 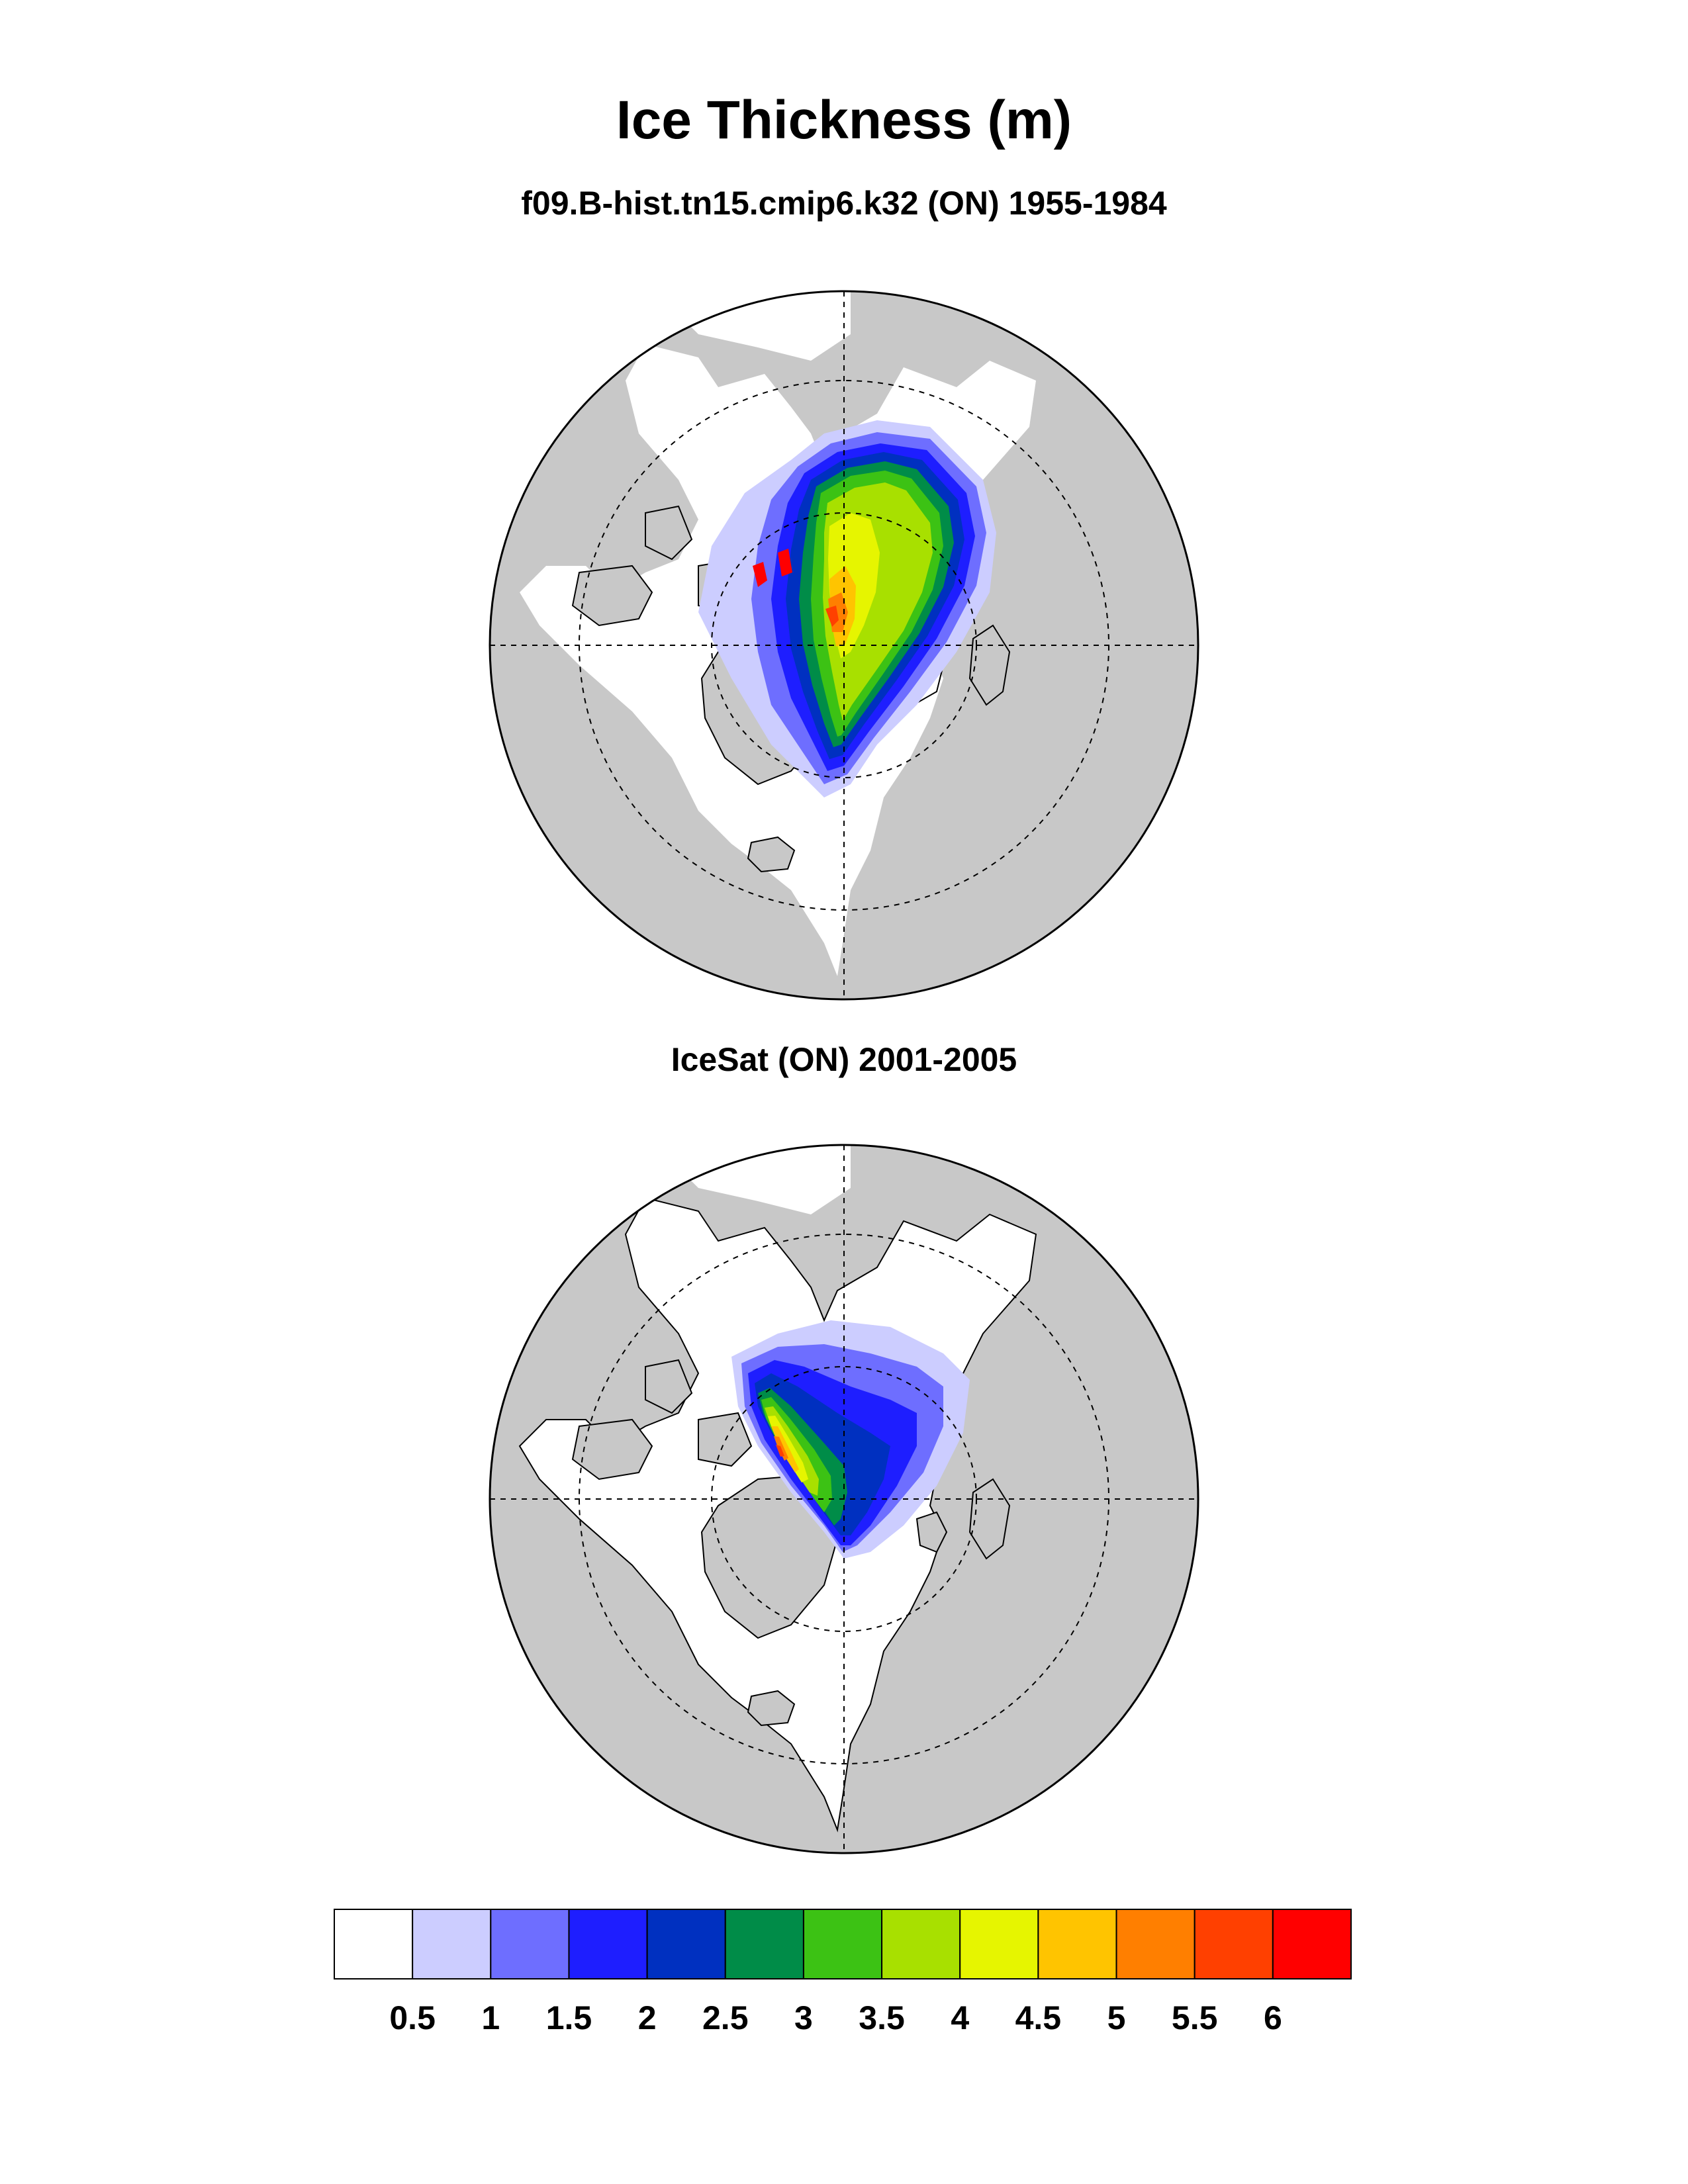 What do you see at coordinates (844, 203) in the screenshot?
I see `panel-1-subtitle: f09.B-hist.tn15.cmip6.k32 (ON) 1955-1984` at bounding box center [844, 203].